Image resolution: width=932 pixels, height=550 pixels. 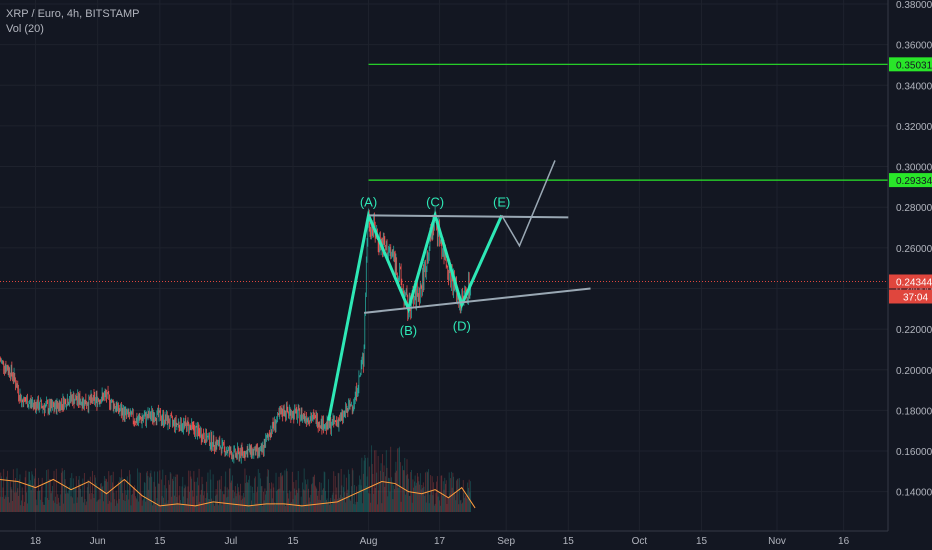 What do you see at coordinates (415, 315) in the screenshot?
I see `abcde-wave-line` at bounding box center [415, 315].